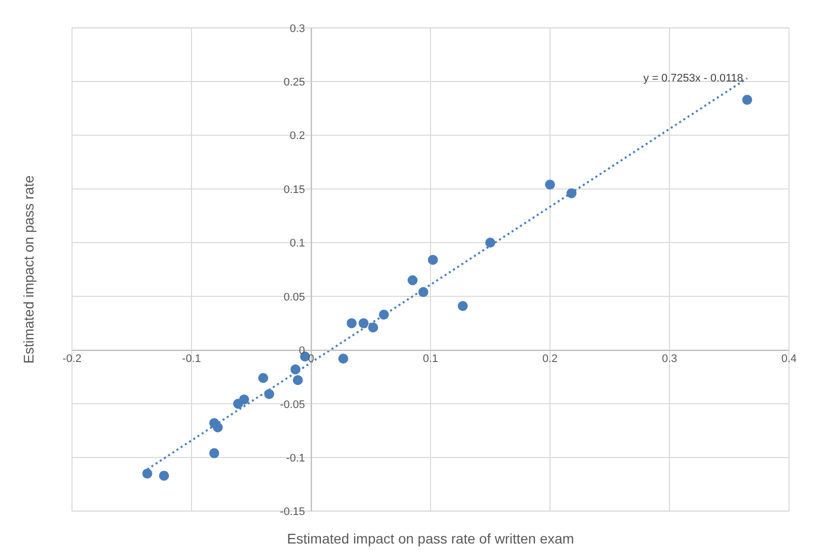 The width and height of the screenshot is (814, 558). I want to click on x-tick-label: 0, so click(311, 359).